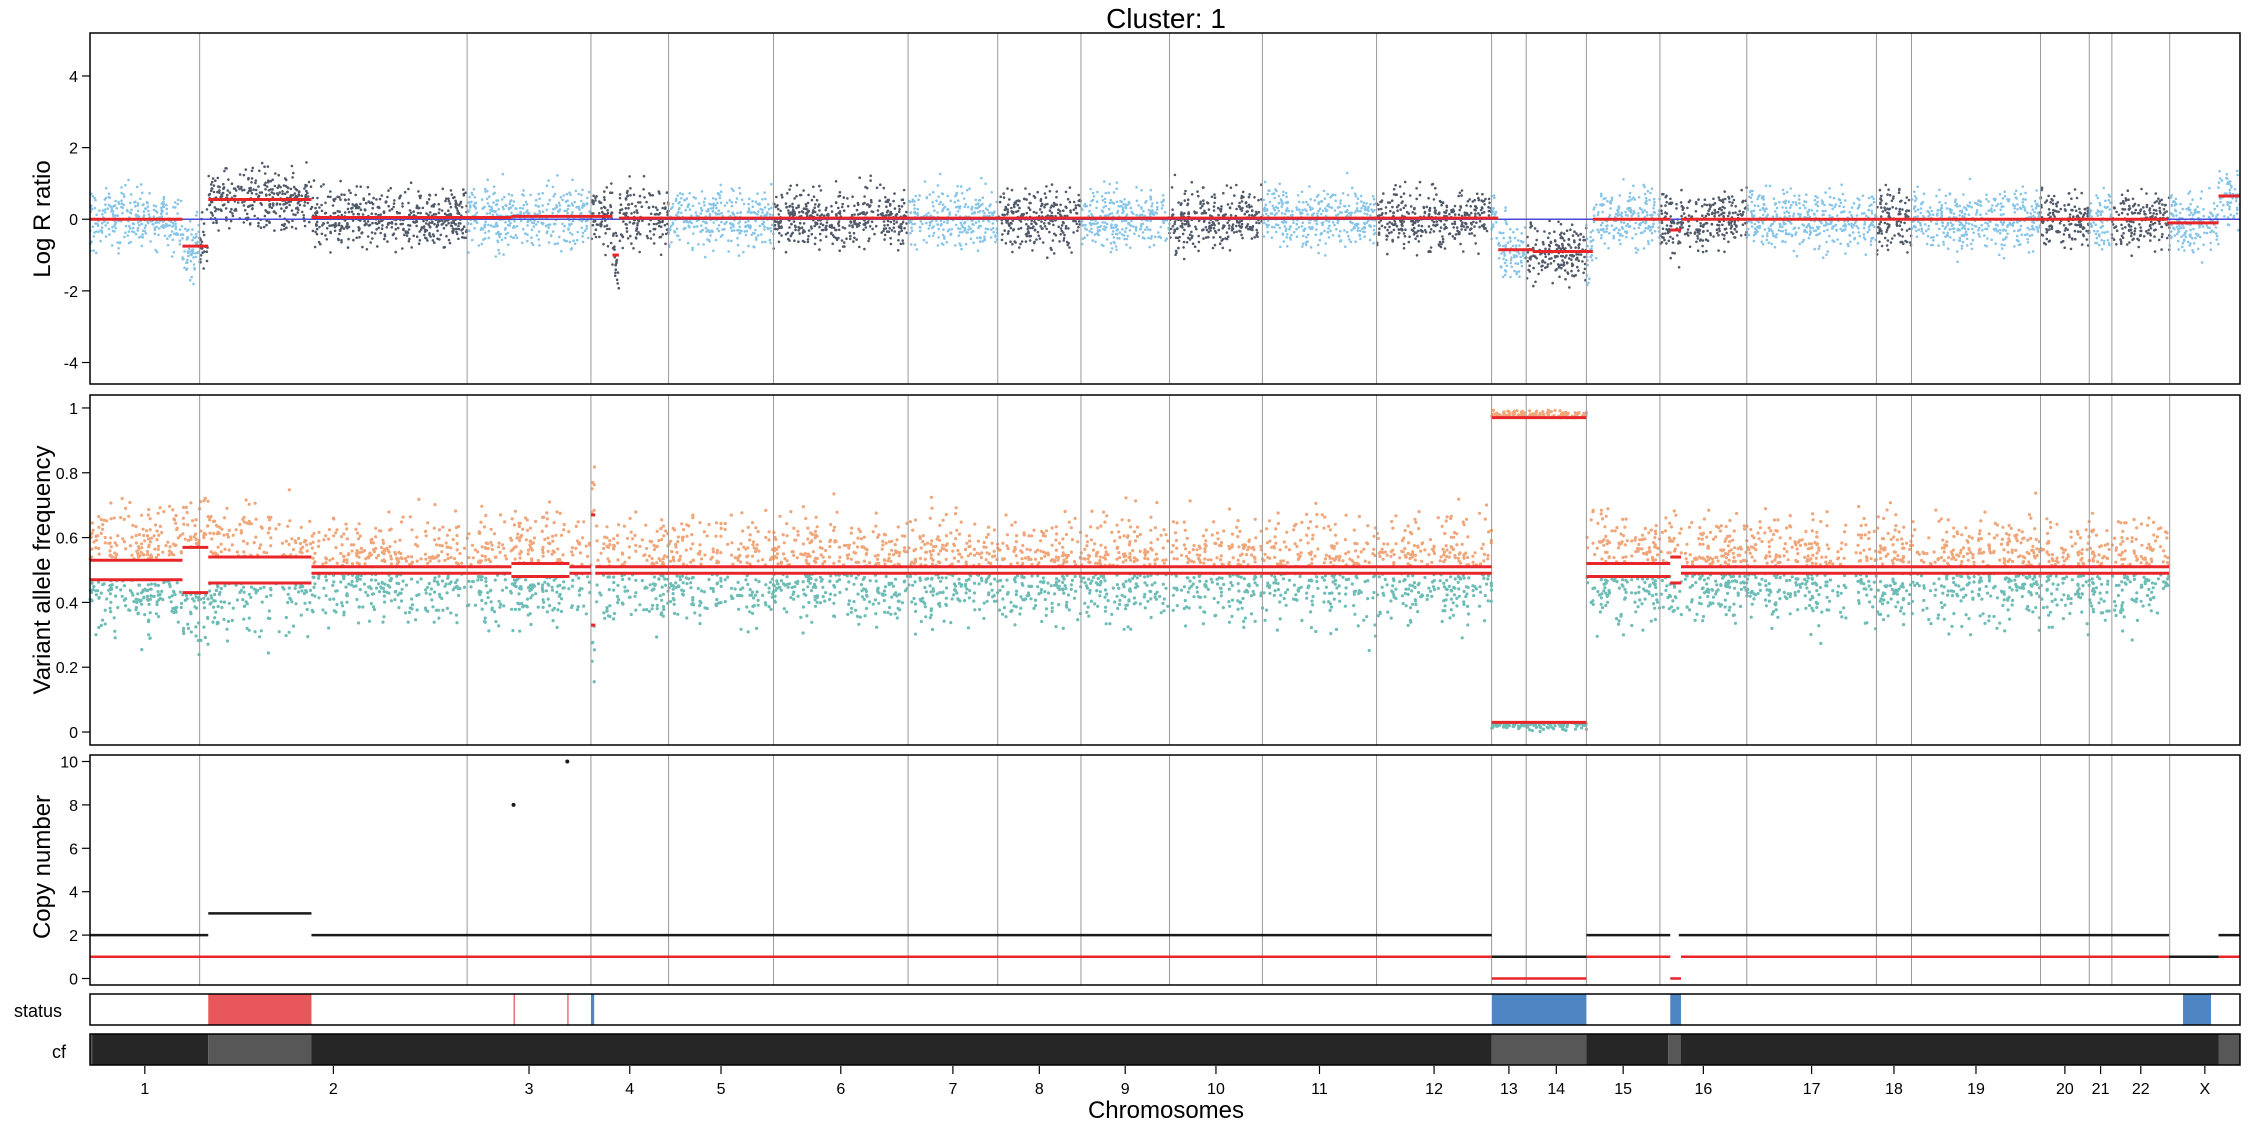  Describe the element at coordinates (1509, 1089) in the screenshot. I see `x-tick-label: 13` at that location.